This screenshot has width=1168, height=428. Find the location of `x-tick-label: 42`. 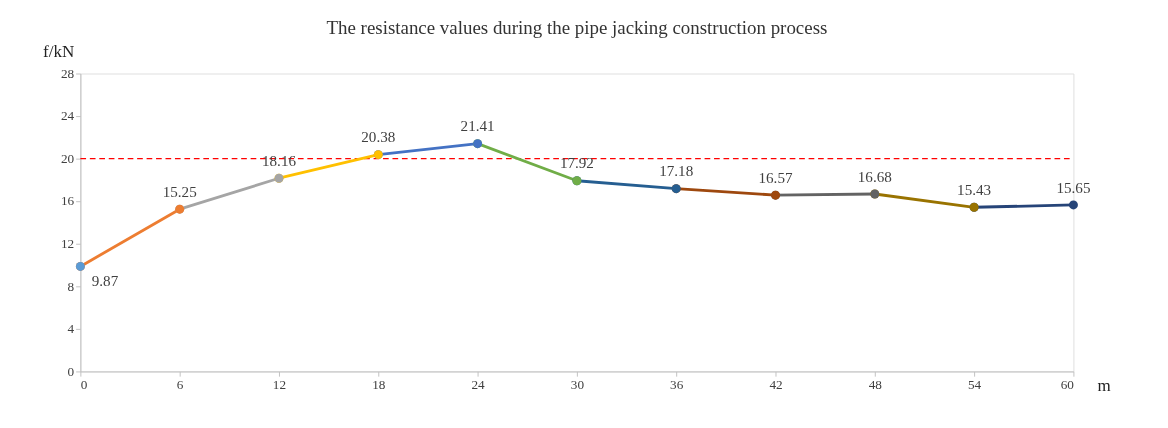

x-tick-label: 42 is located at coordinates (776, 384).